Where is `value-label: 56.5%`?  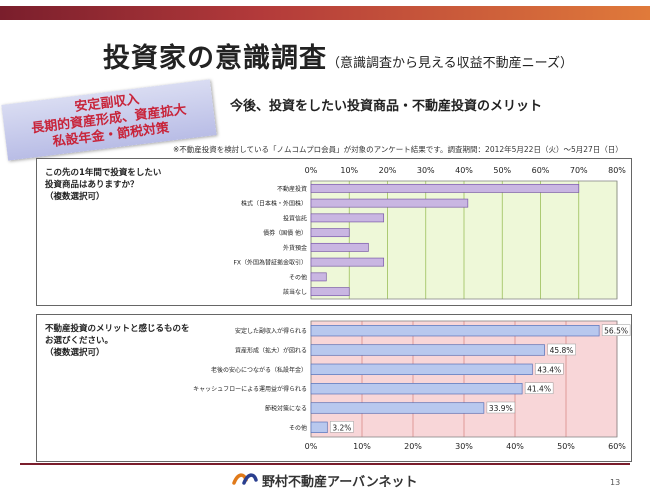
value-label: 56.5% is located at coordinates (616, 331).